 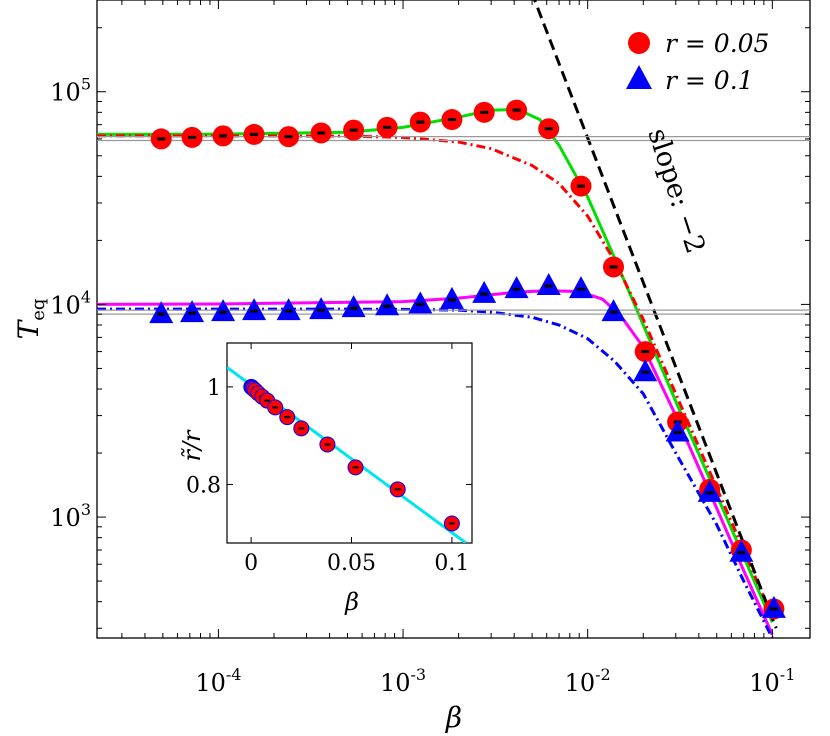 I want to click on legend-marker-triangle, so click(x=639, y=77).